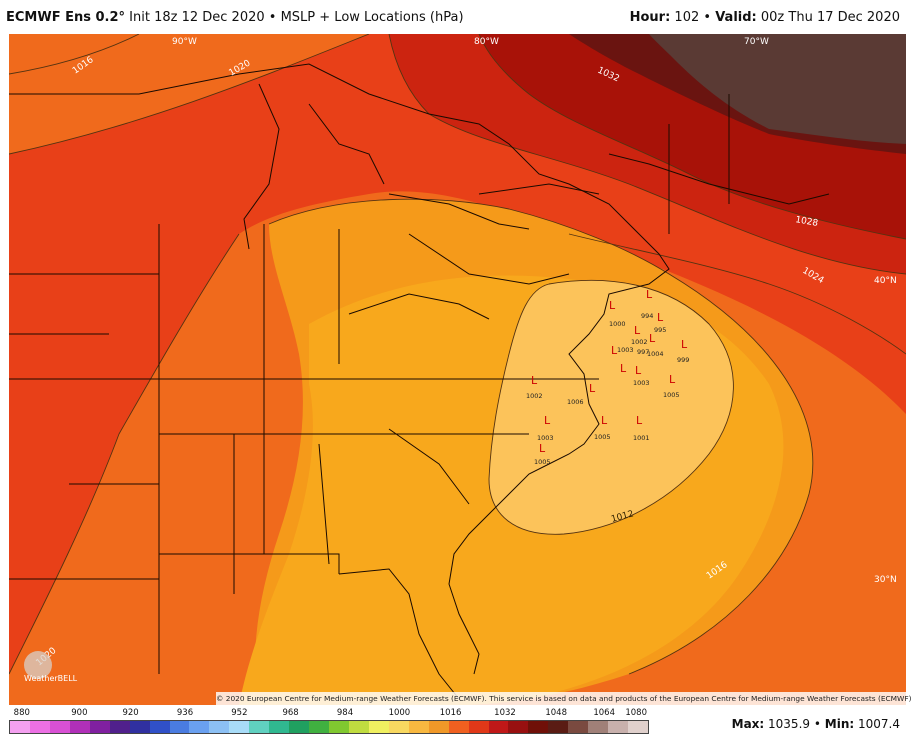 This screenshot has width=914, height=750. I want to click on lat-label: 40°N, so click(885, 281).